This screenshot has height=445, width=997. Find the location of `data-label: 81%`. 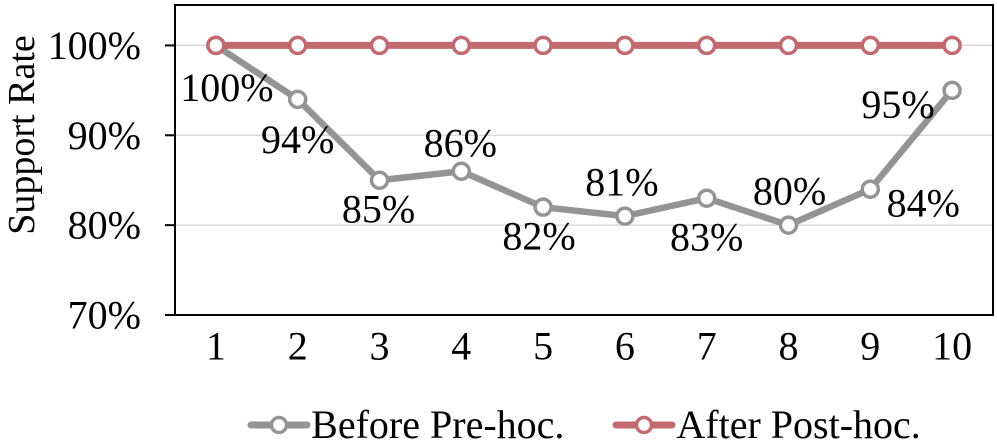

data-label: 81% is located at coordinates (621, 182).